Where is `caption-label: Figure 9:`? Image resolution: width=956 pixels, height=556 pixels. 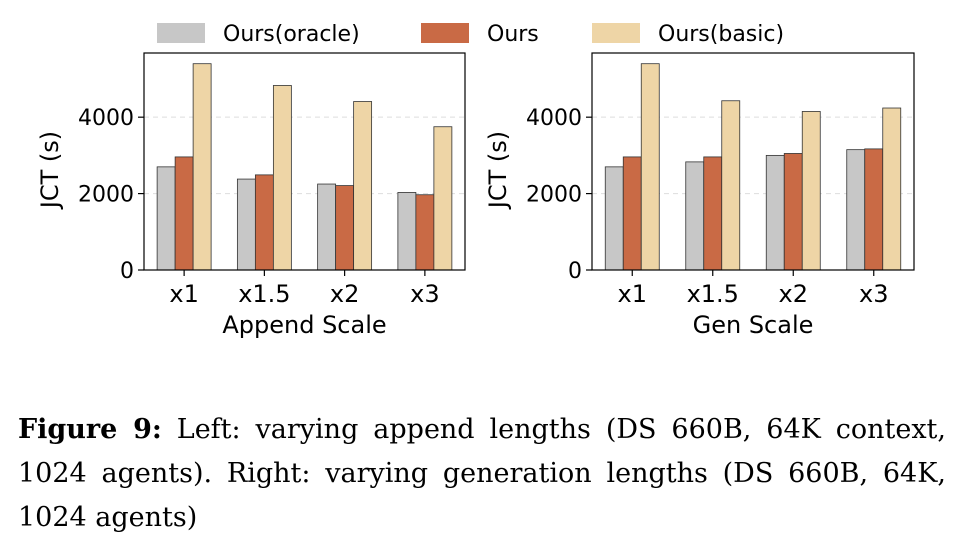 caption-label: Figure 9: is located at coordinates (90, 429).